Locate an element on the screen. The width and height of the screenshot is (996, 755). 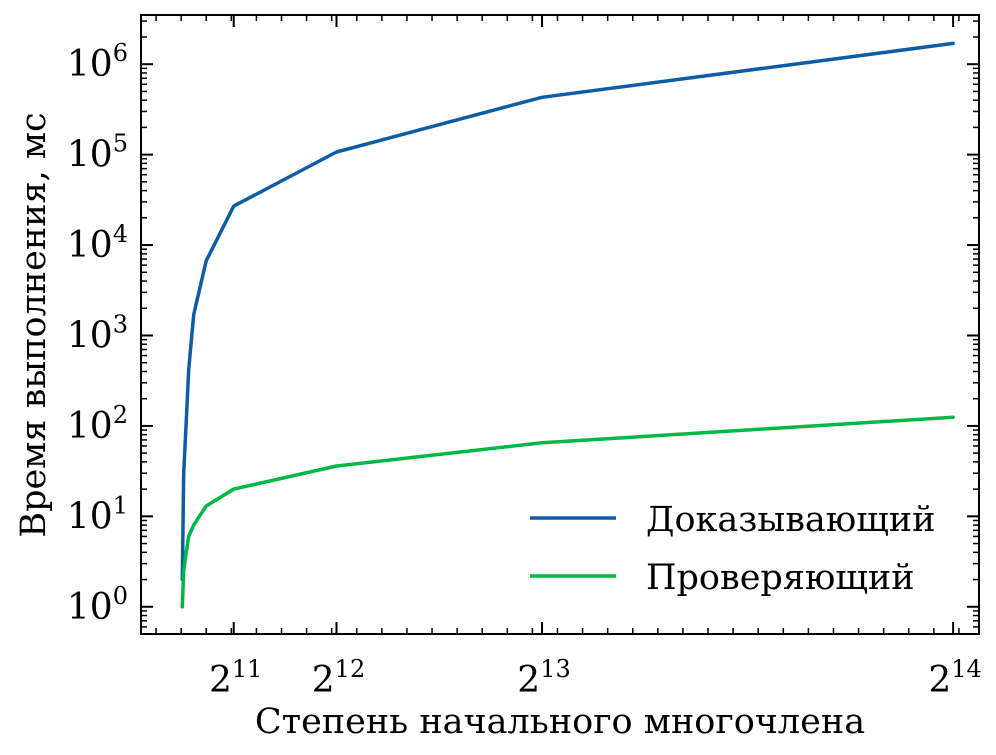
y-tick-label: 10⁴ is located at coordinates (97, 243).